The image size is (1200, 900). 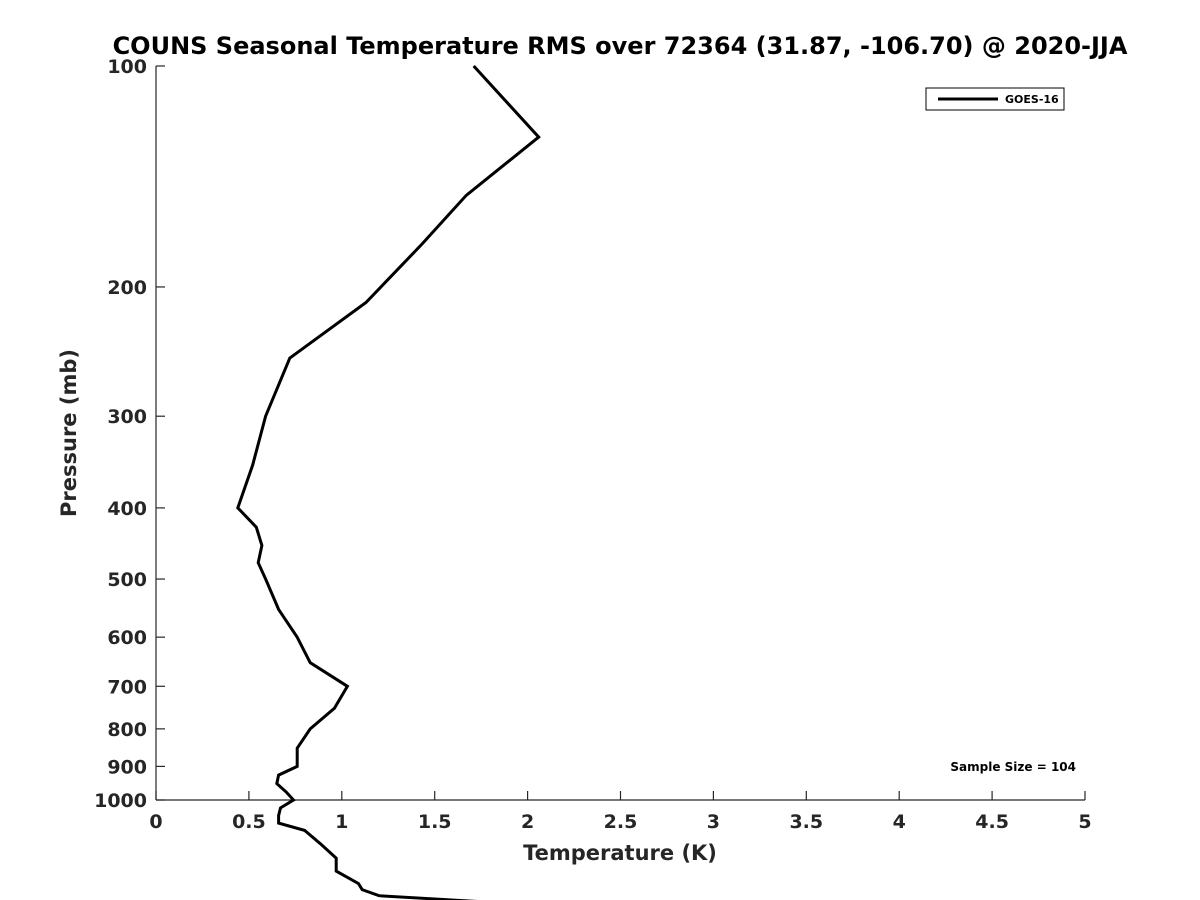 What do you see at coordinates (127, 638) in the screenshot?
I see `y-tick-label: 600` at bounding box center [127, 638].